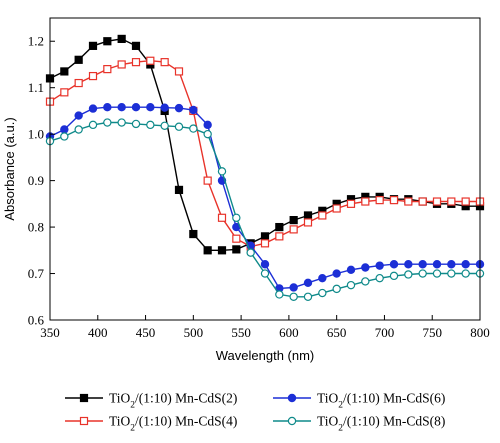 The height and width of the screenshot is (443, 500). Describe the element at coordinates (194, 332) in the screenshot. I see `x-tick-label: 500` at that location.